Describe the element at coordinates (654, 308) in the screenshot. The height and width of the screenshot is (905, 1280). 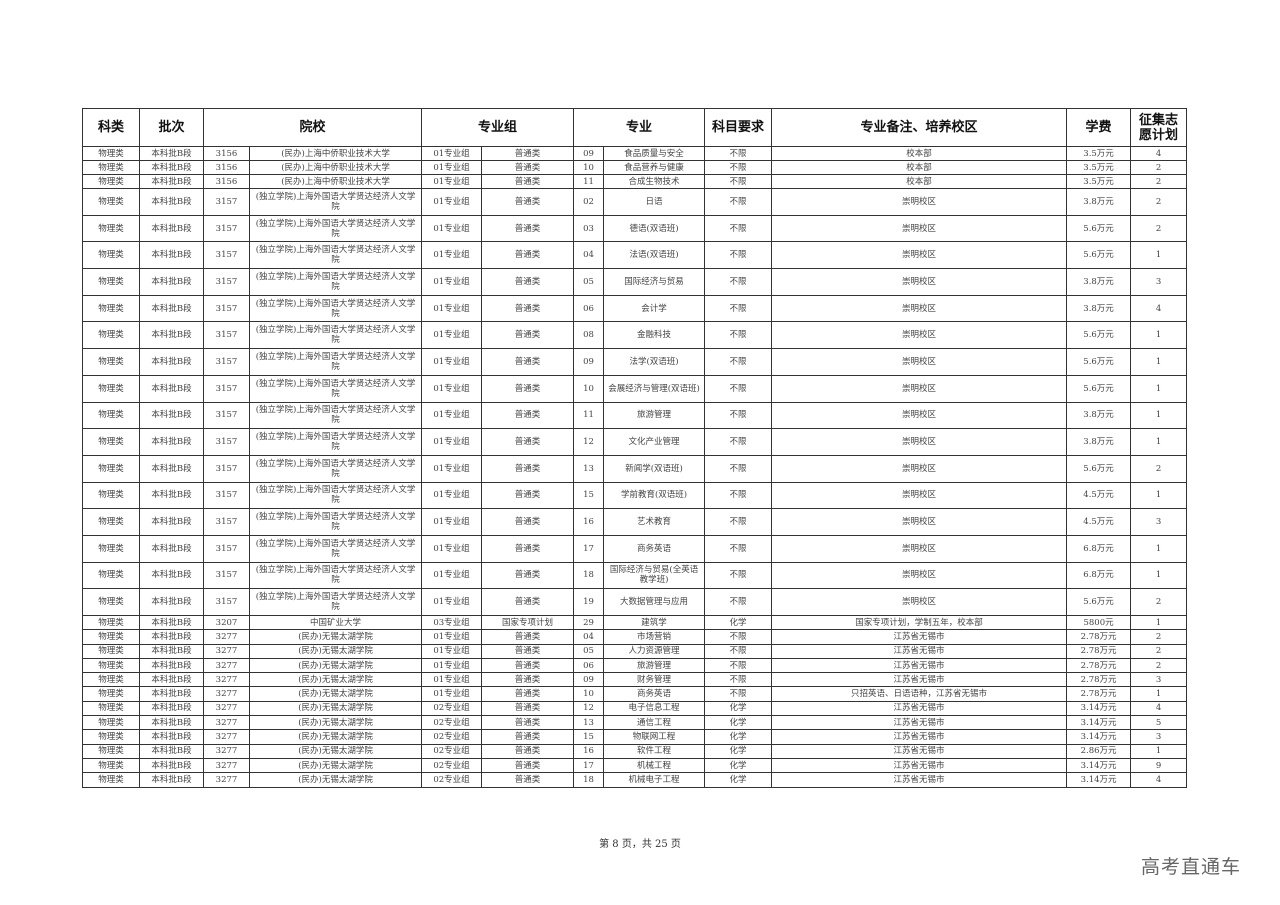
I see `cell-major-name: 会计学` at that location.